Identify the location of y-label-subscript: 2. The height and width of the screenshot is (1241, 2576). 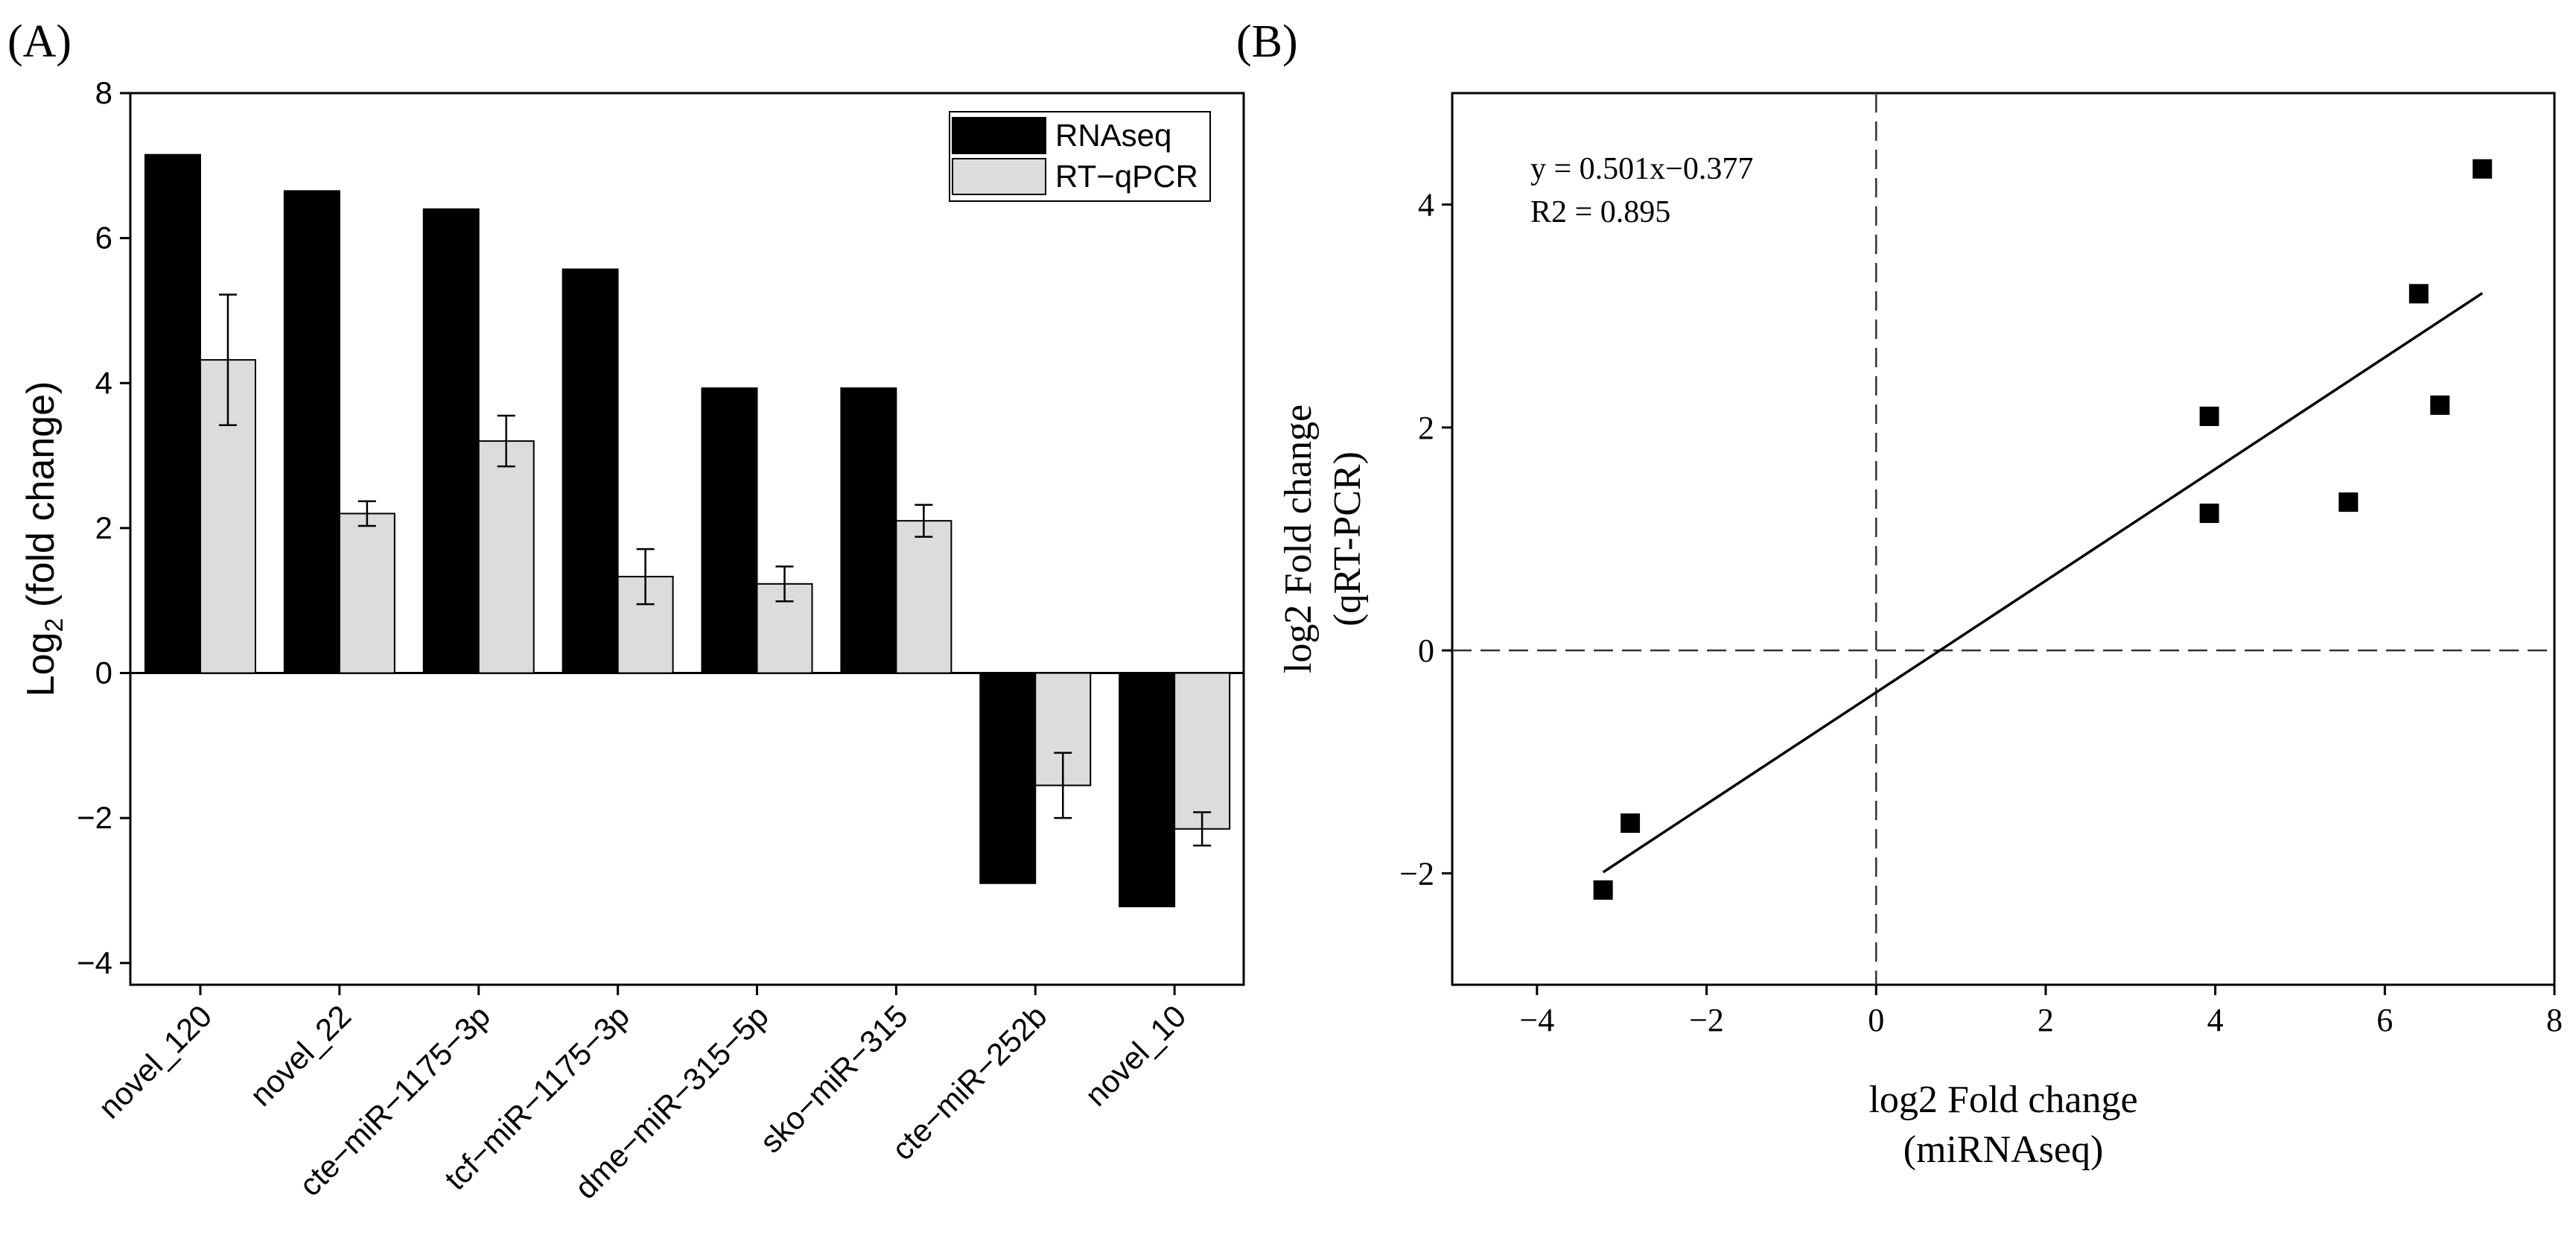
(54, 625).